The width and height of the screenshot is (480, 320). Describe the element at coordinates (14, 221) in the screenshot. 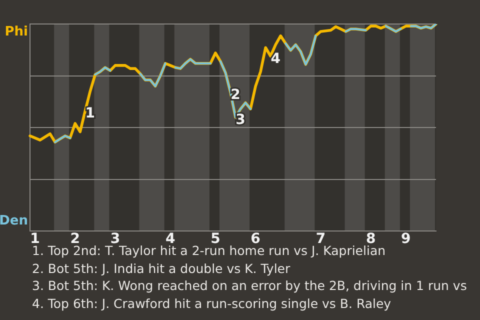

I see `text: Den` at that location.